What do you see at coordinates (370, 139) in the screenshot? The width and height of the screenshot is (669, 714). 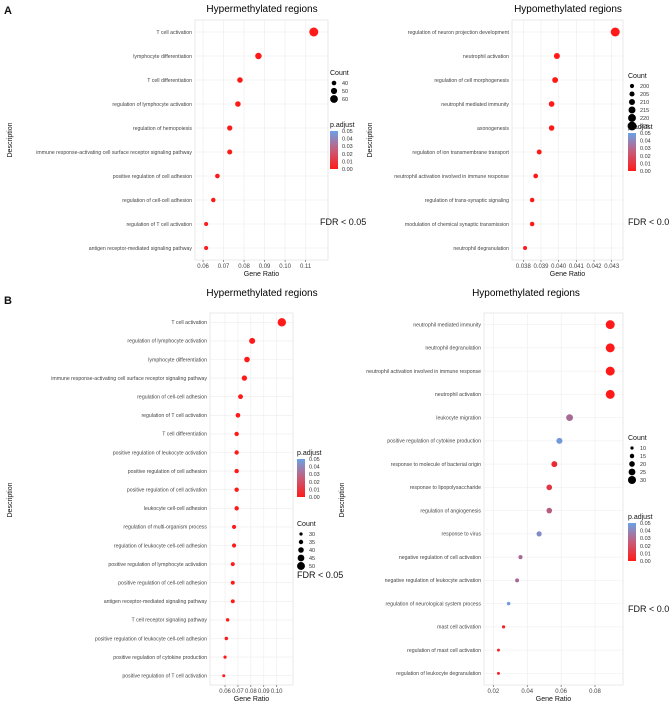 I see `y-axis-label: Description` at bounding box center [370, 139].